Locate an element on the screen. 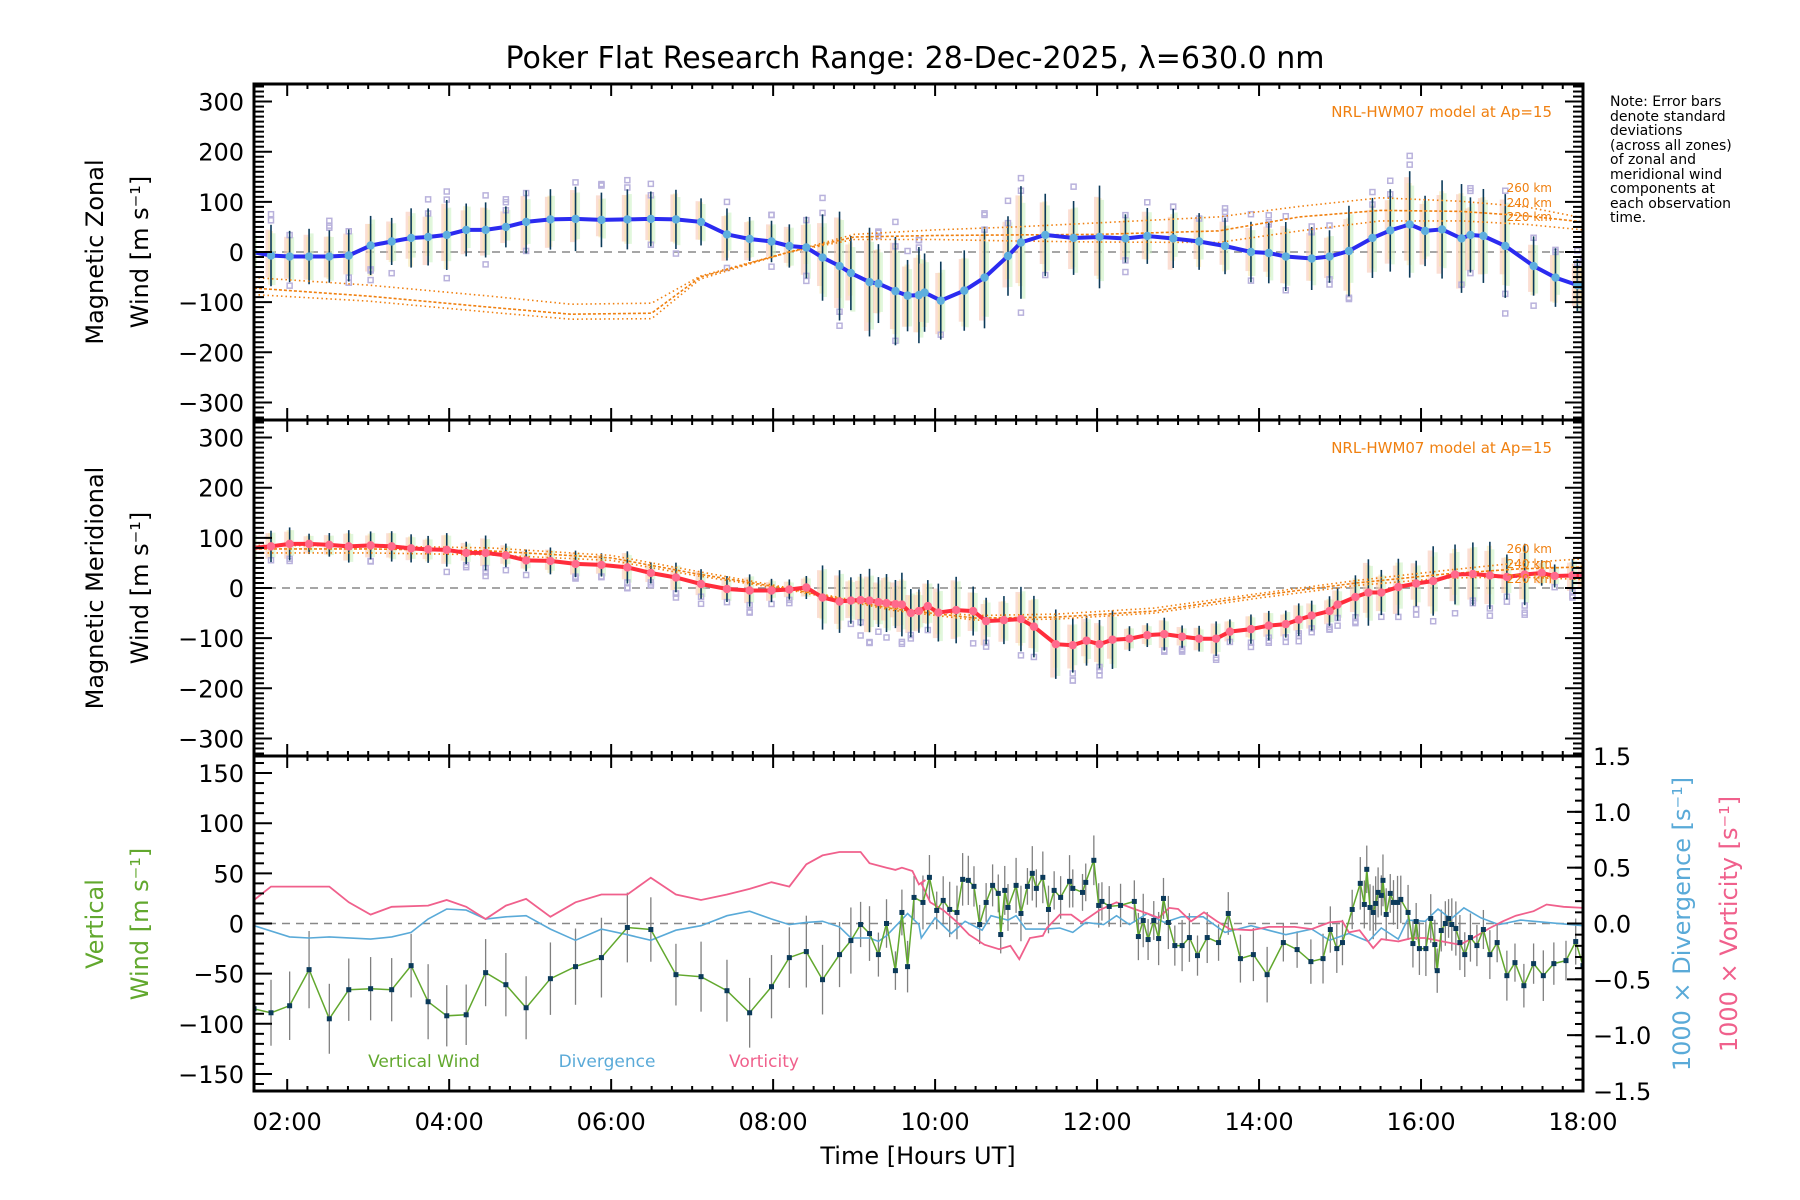 This screenshot has height=1200, width=1800. y-tick-label: 0 is located at coordinates (236, 253).